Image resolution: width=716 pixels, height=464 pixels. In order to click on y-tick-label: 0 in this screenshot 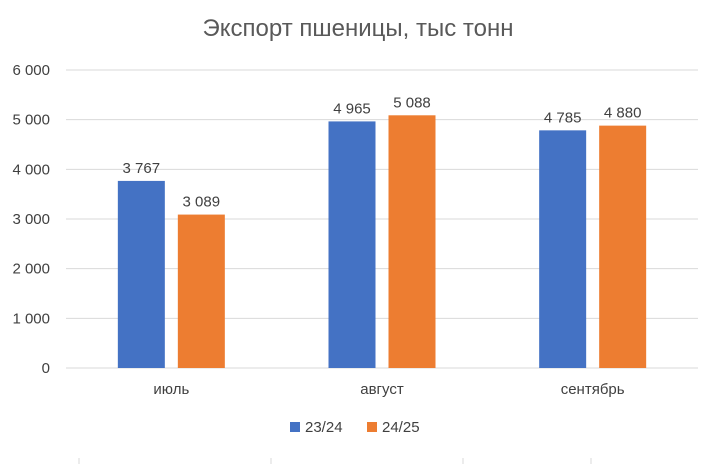, I will do `click(46, 368)`.